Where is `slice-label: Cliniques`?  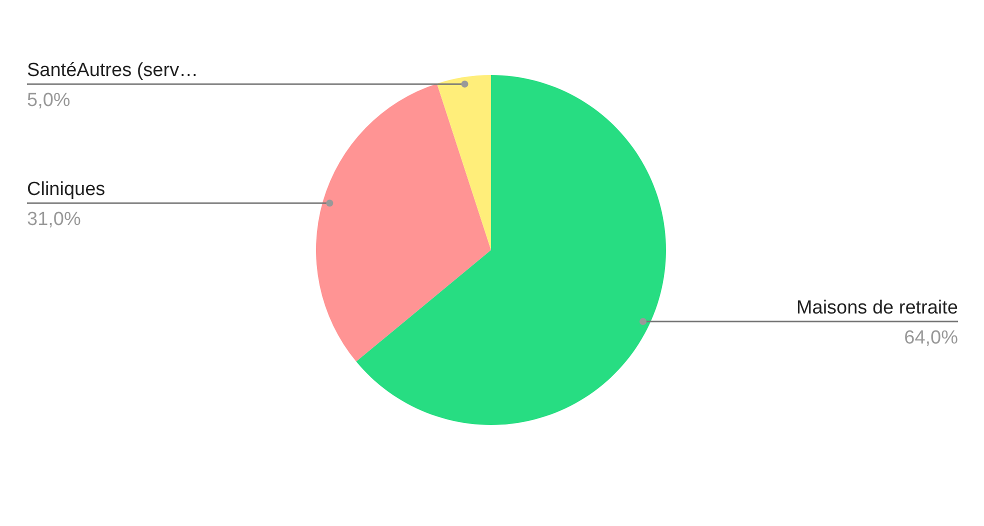
slice-label: Cliniques is located at coordinates (66, 189).